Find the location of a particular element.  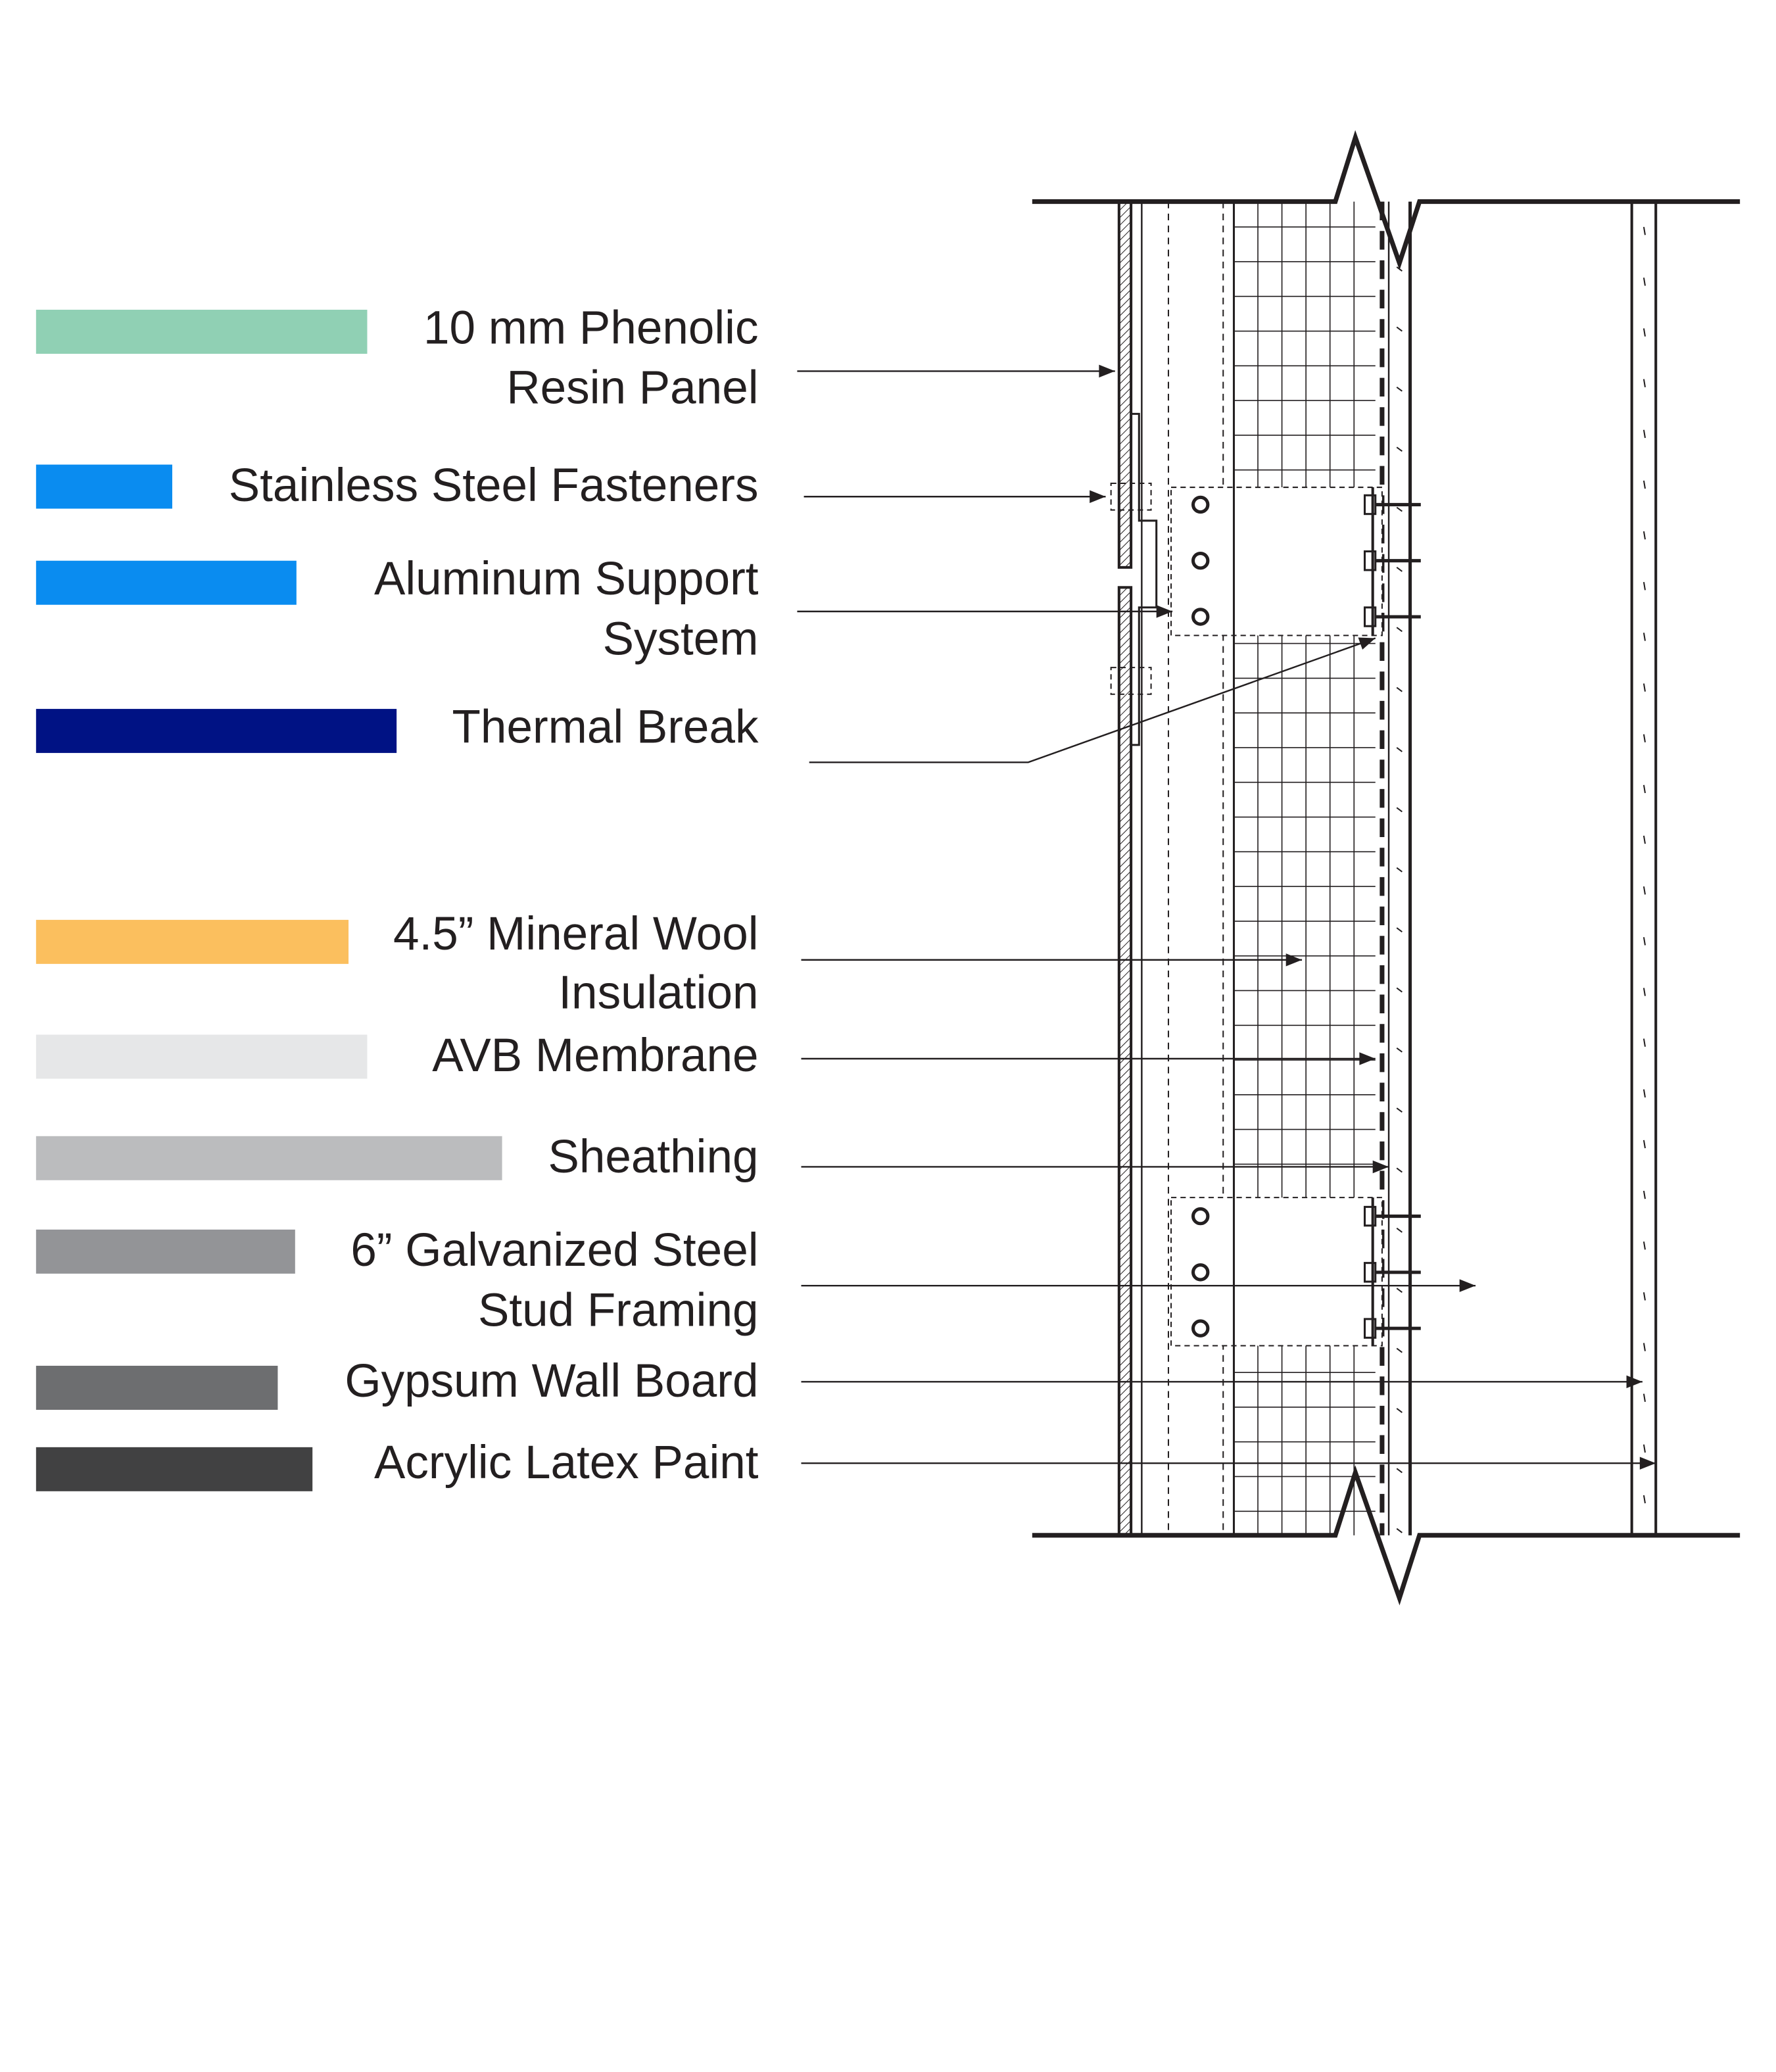

legend-label: 4.5” Mineral Wool is located at coordinates (576, 934).